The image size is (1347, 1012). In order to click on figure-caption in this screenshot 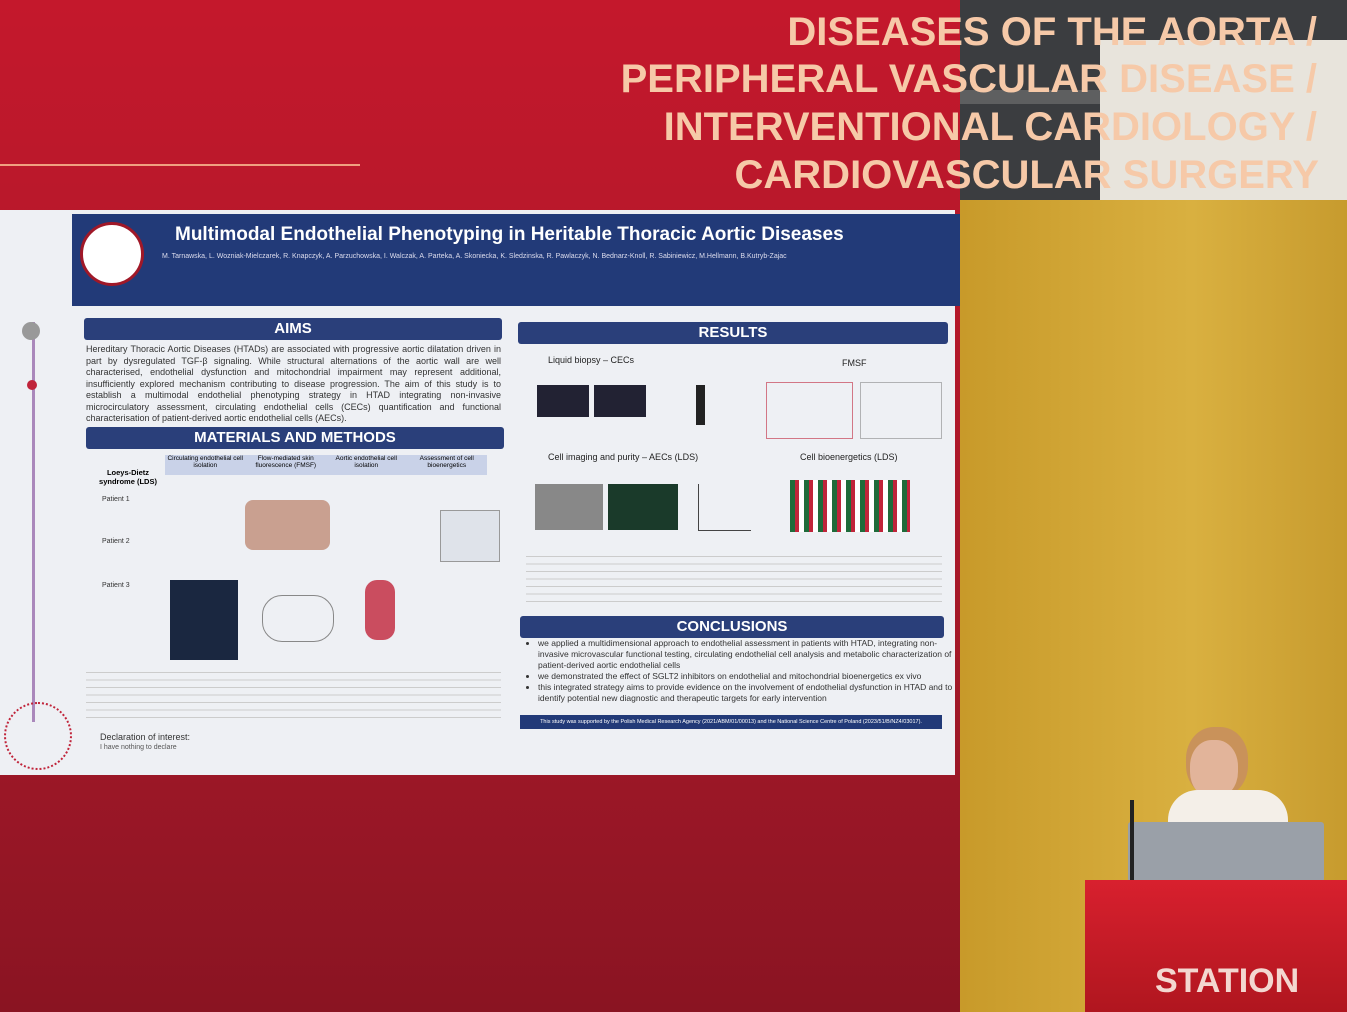, I will do `click(293, 697)`.